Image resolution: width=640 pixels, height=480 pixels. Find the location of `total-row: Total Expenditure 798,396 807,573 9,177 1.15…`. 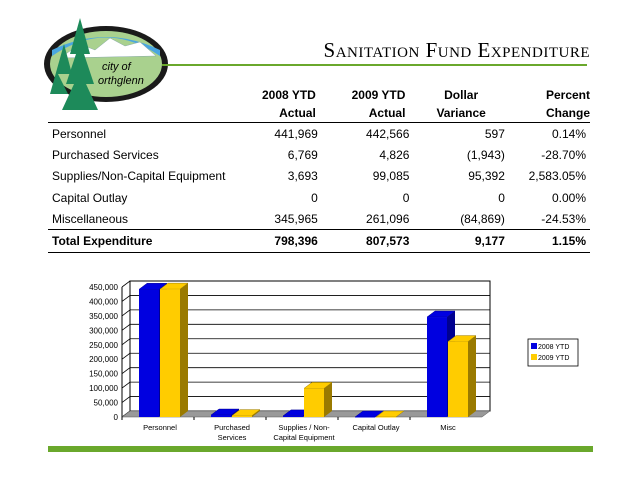

total-row: Total Expenditure 798,396 807,573 9,177 1.15… is located at coordinates (319, 241).